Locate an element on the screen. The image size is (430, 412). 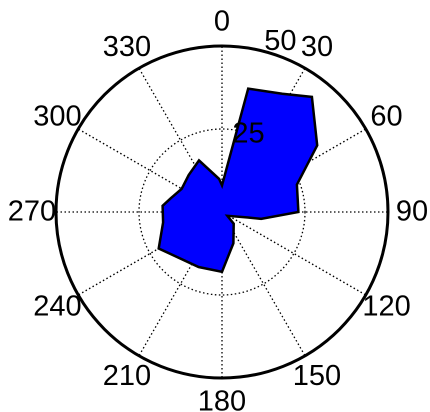
angle-tick-300: 300 is located at coordinates (57, 117).